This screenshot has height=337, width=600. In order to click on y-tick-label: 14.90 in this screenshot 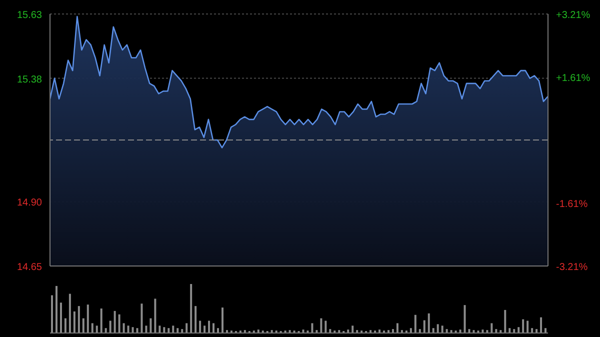, I will do `click(29, 203)`.